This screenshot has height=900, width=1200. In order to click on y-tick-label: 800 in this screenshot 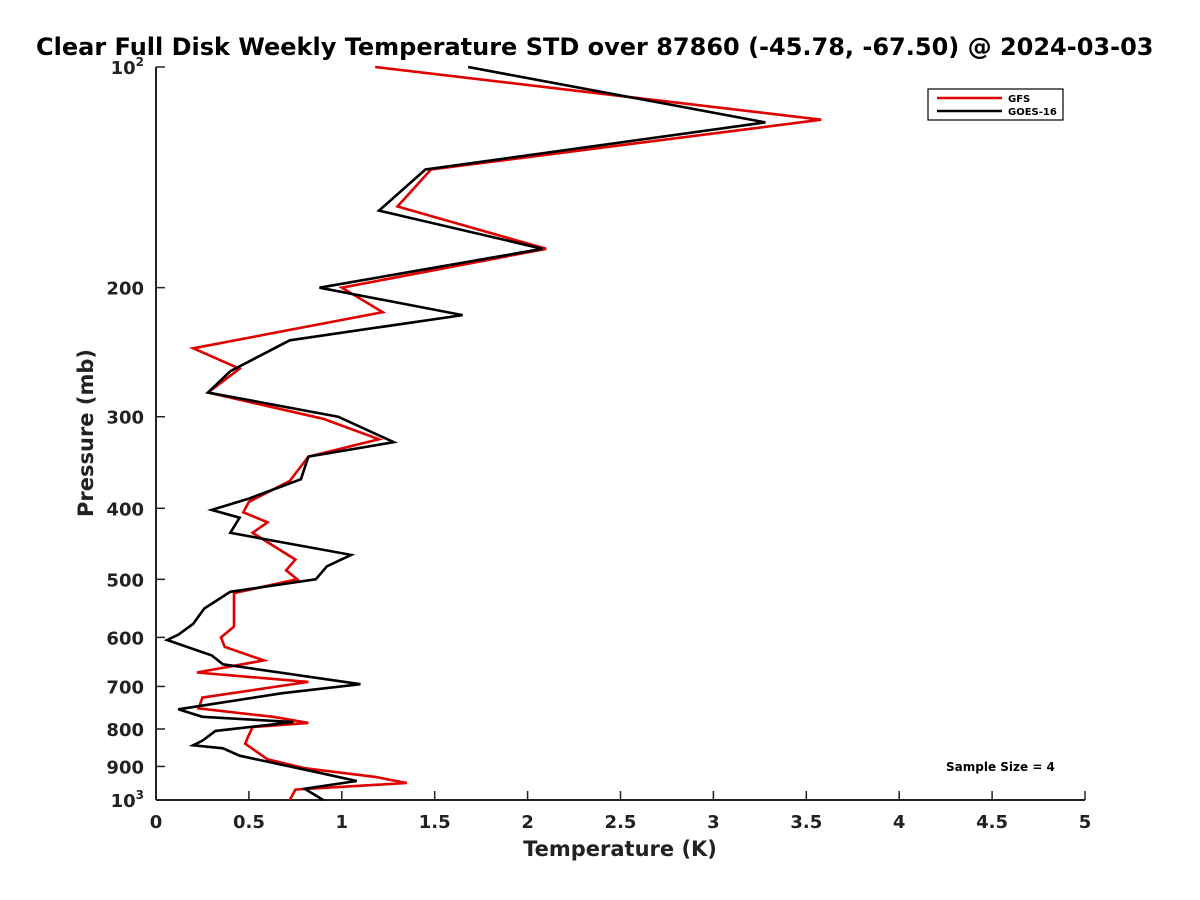, I will do `click(125, 730)`.